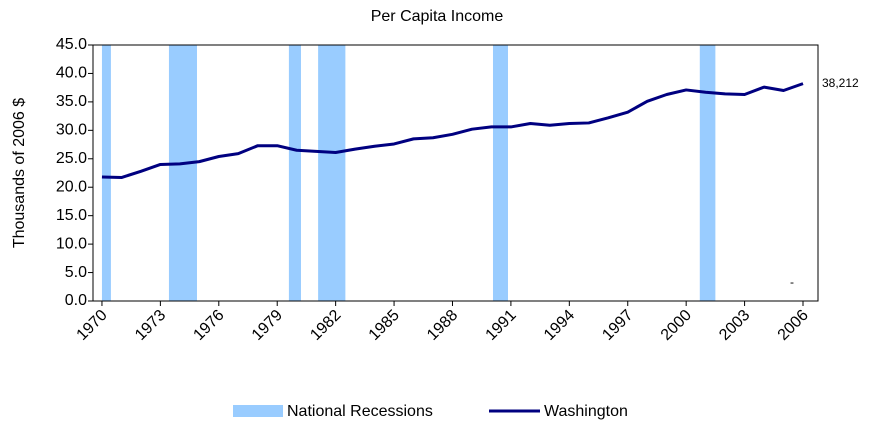  What do you see at coordinates (559, 325) in the screenshot?
I see `x-tick-label: 1994` at bounding box center [559, 325].